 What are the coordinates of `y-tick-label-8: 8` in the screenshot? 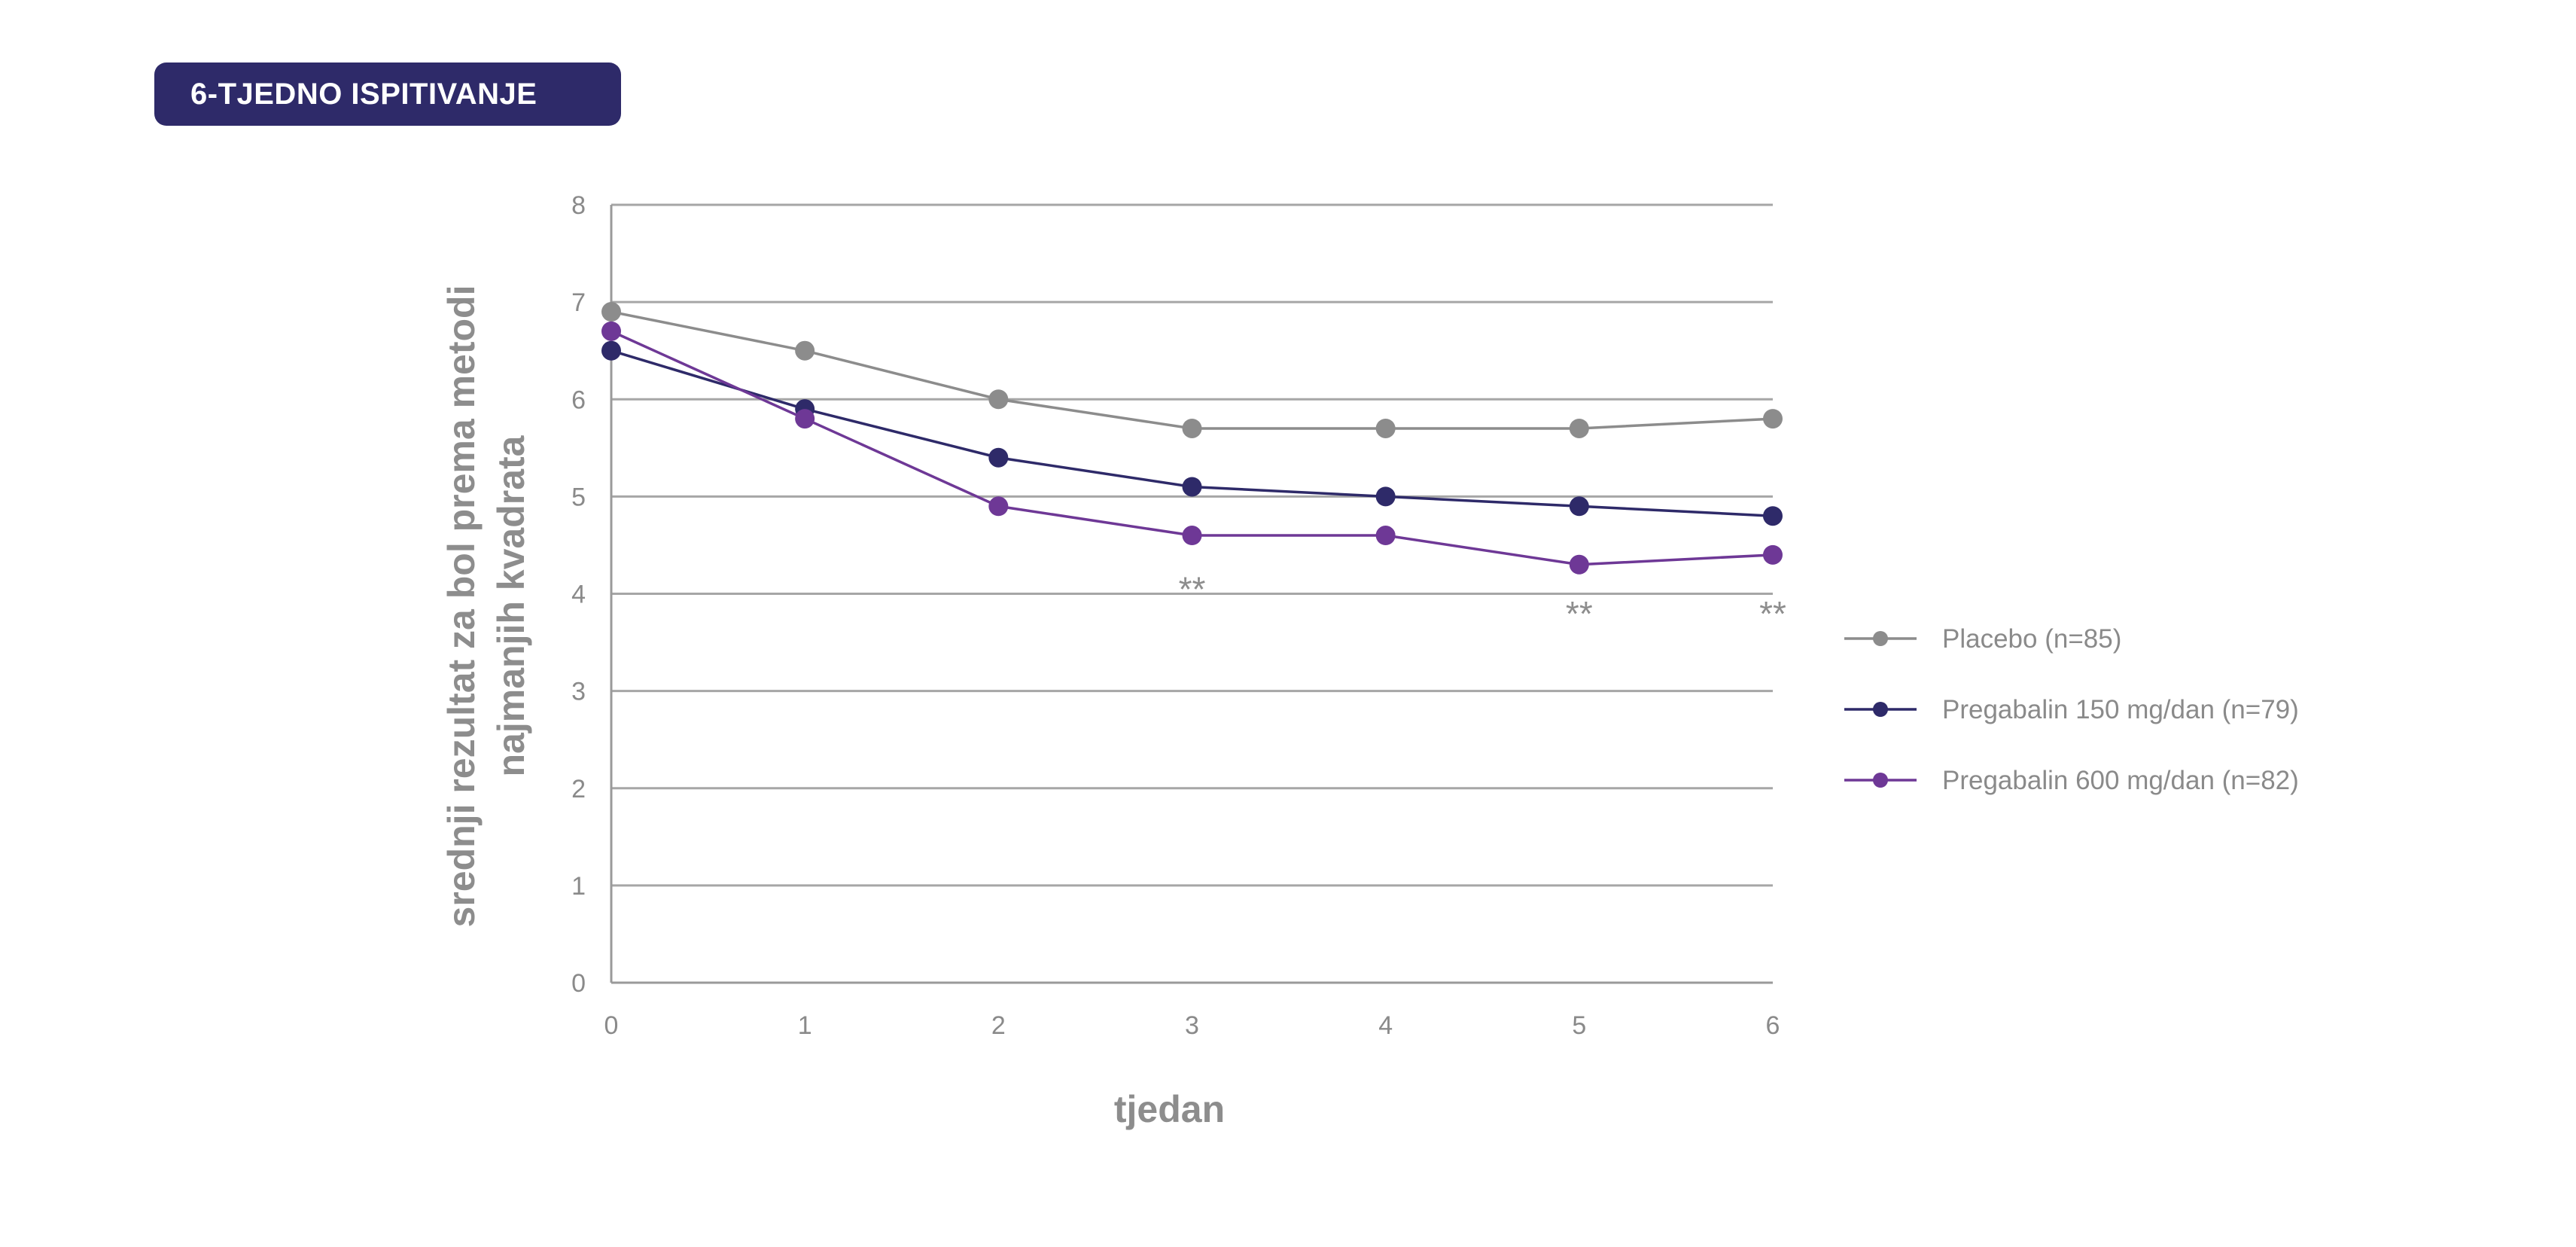 It's located at (579, 206).